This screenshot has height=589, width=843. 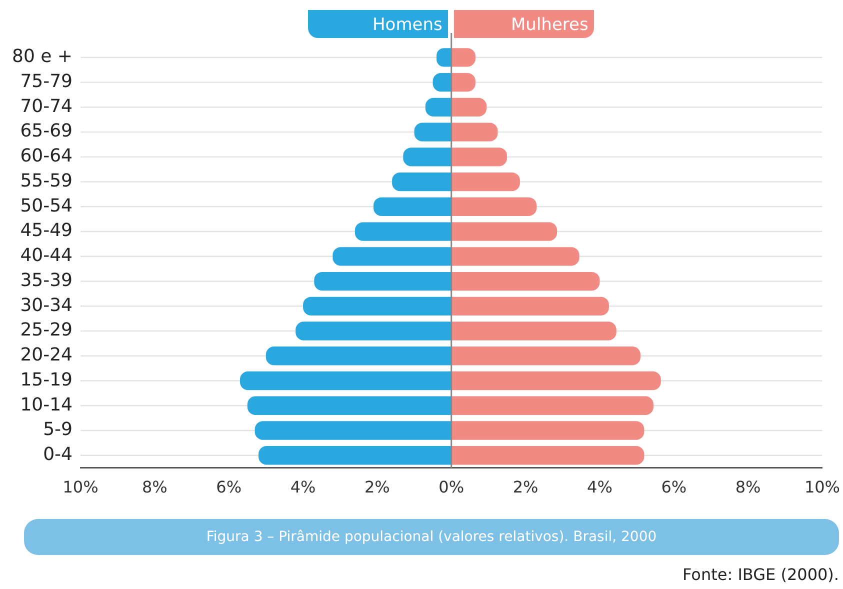 What do you see at coordinates (46, 181) in the screenshot?
I see `y-tick-label: 55-59` at bounding box center [46, 181].